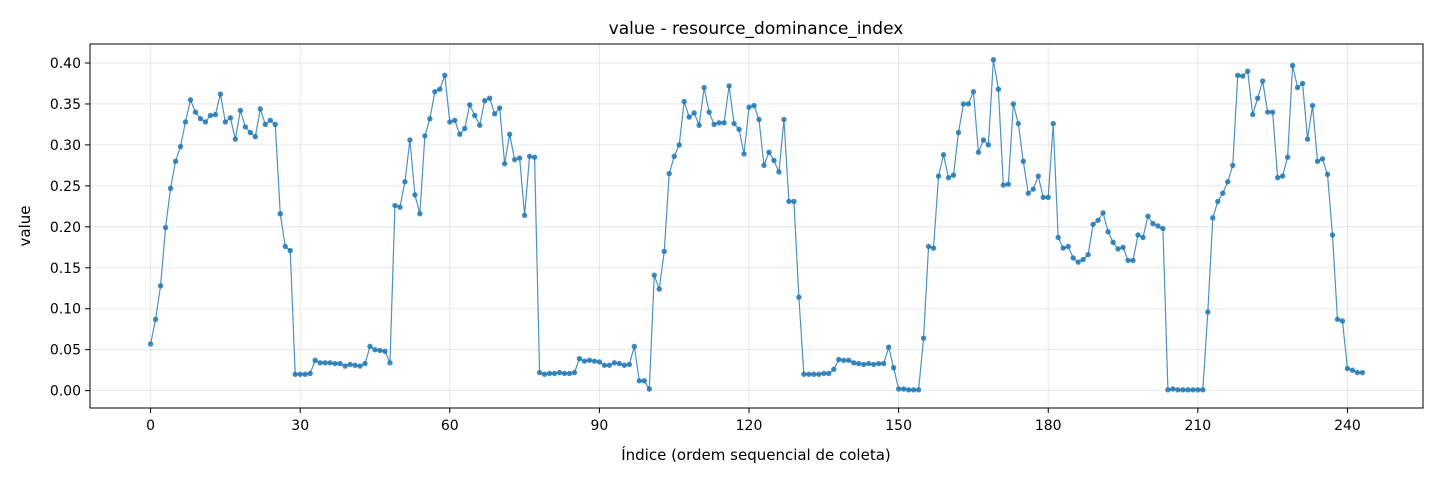 This screenshot has height=480, width=1440. I want to click on y-tick-label: 0.25, so click(65, 187).